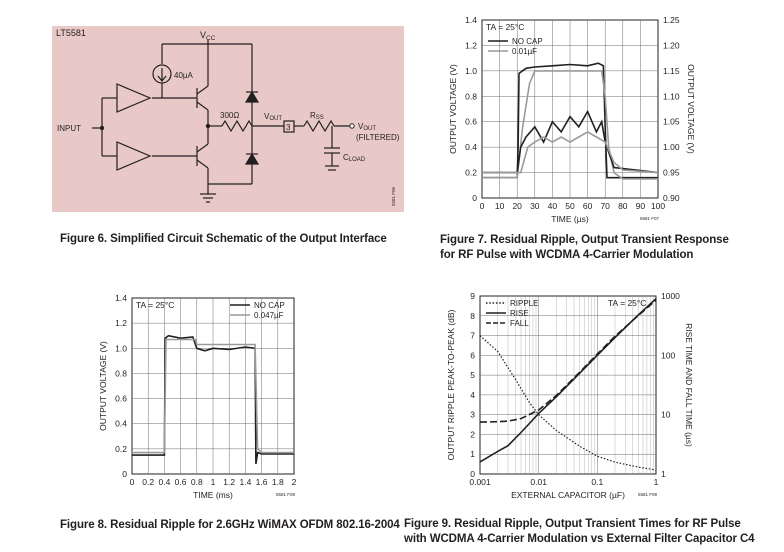  Describe the element at coordinates (519, 313) in the screenshot. I see `legend-label: RISE` at that location.